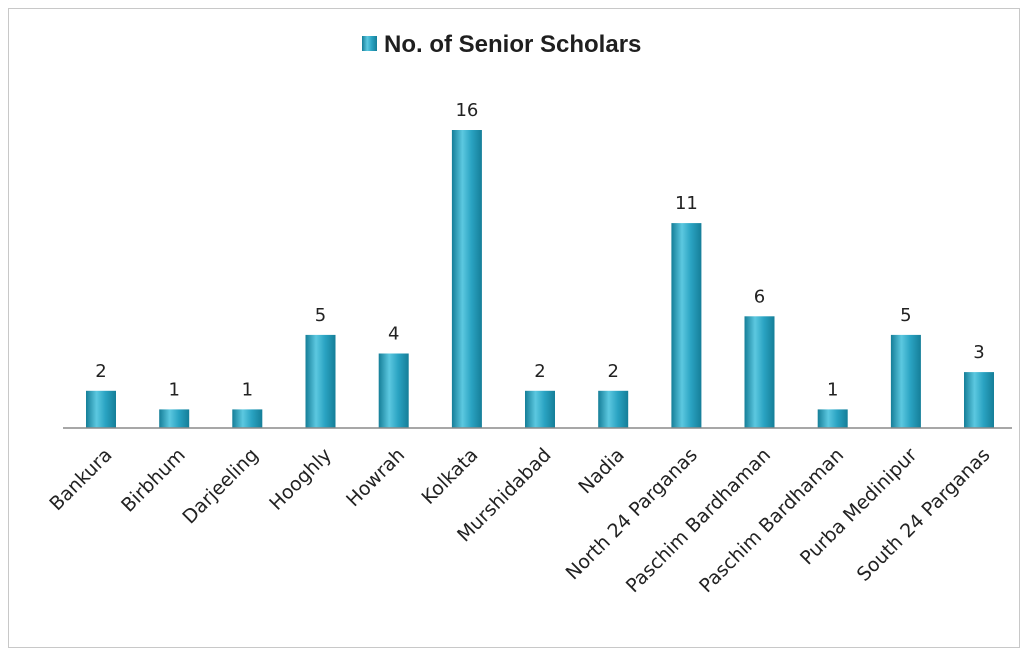 This screenshot has height=658, width=1032. I want to click on legend-label: No. of Senior Scholars, so click(512, 44).